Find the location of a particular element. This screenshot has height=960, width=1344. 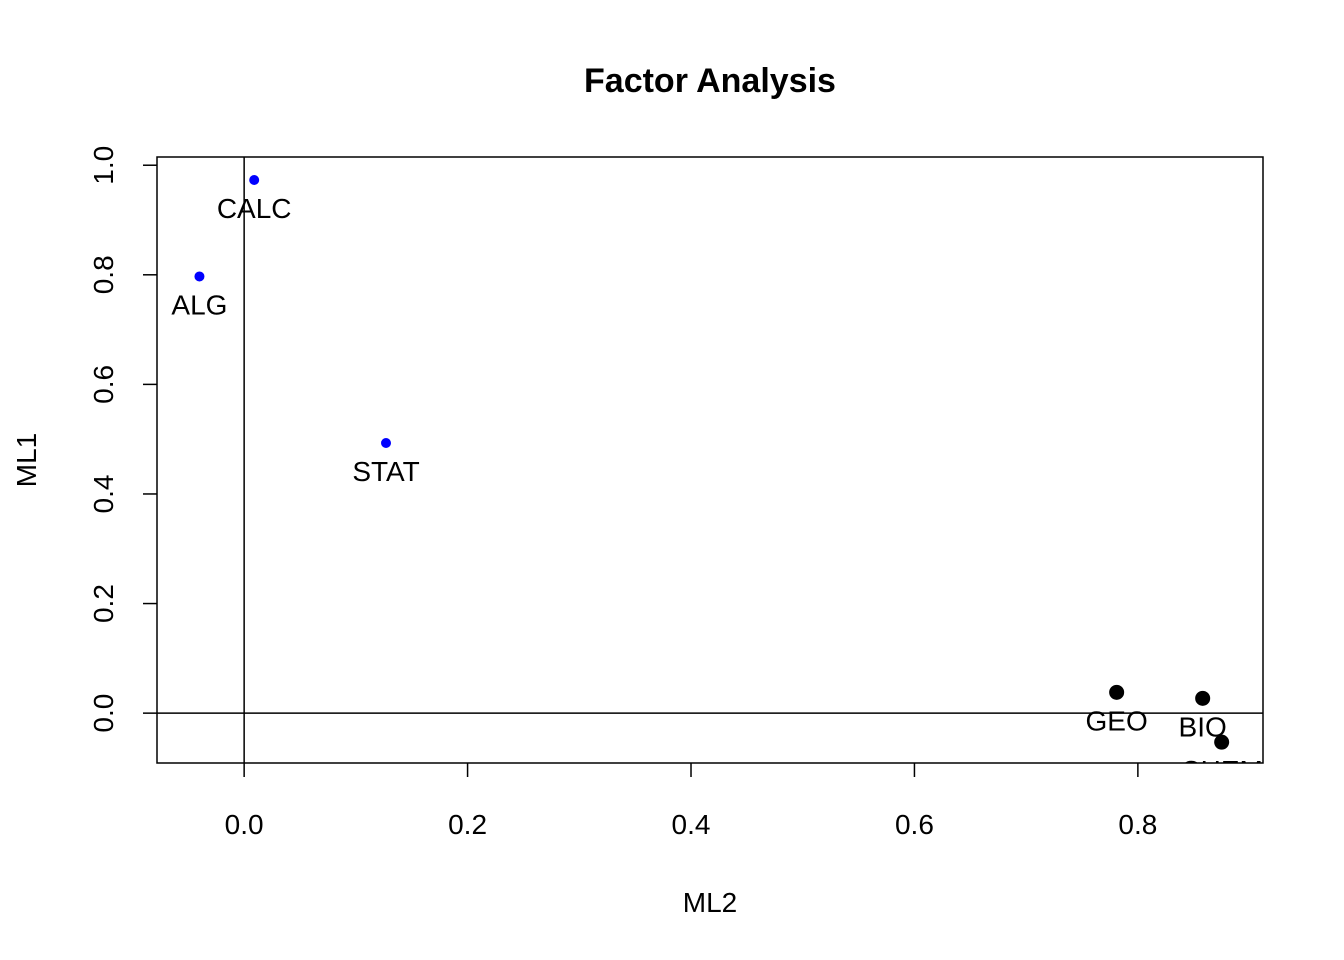

point-label: ALG is located at coordinates (199, 304).